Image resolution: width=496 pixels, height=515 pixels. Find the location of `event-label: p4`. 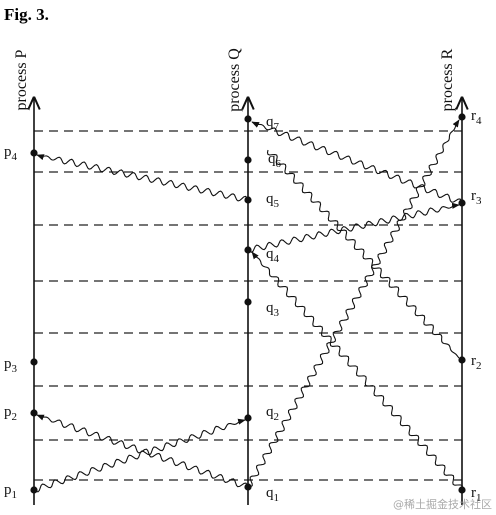

event-label: p4 is located at coordinates (11, 153).